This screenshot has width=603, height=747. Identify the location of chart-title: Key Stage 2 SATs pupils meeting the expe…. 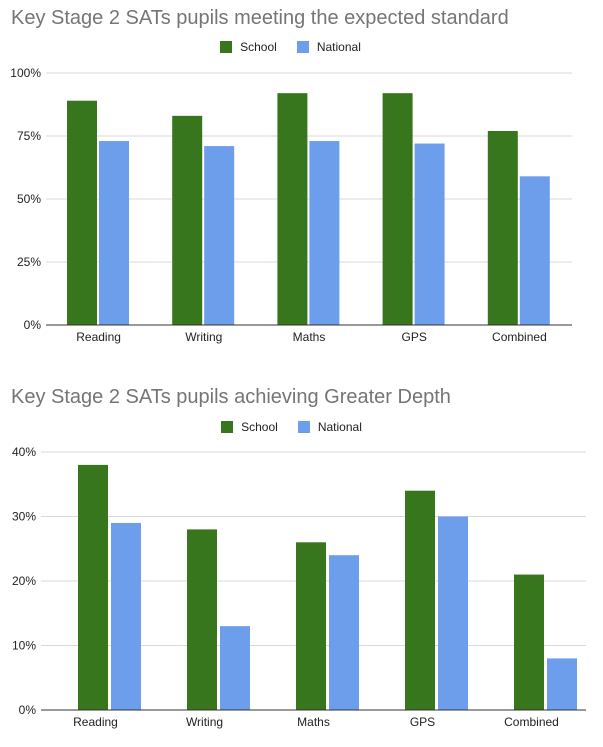
(260, 18).